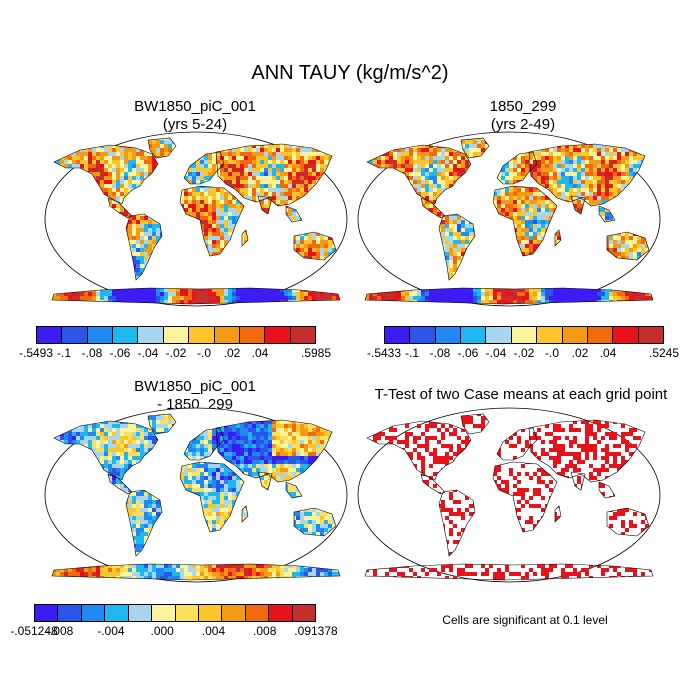  Describe the element at coordinates (523, 124) in the screenshot. I see `panel-title-control-line2: (yrs 2-49)` at that location.